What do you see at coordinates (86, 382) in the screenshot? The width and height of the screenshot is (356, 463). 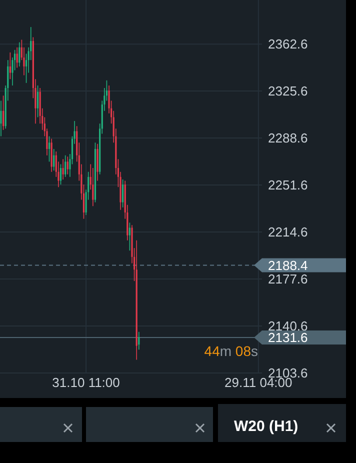 I see `x-tick-label: 31.10 11:00` at bounding box center [86, 382].